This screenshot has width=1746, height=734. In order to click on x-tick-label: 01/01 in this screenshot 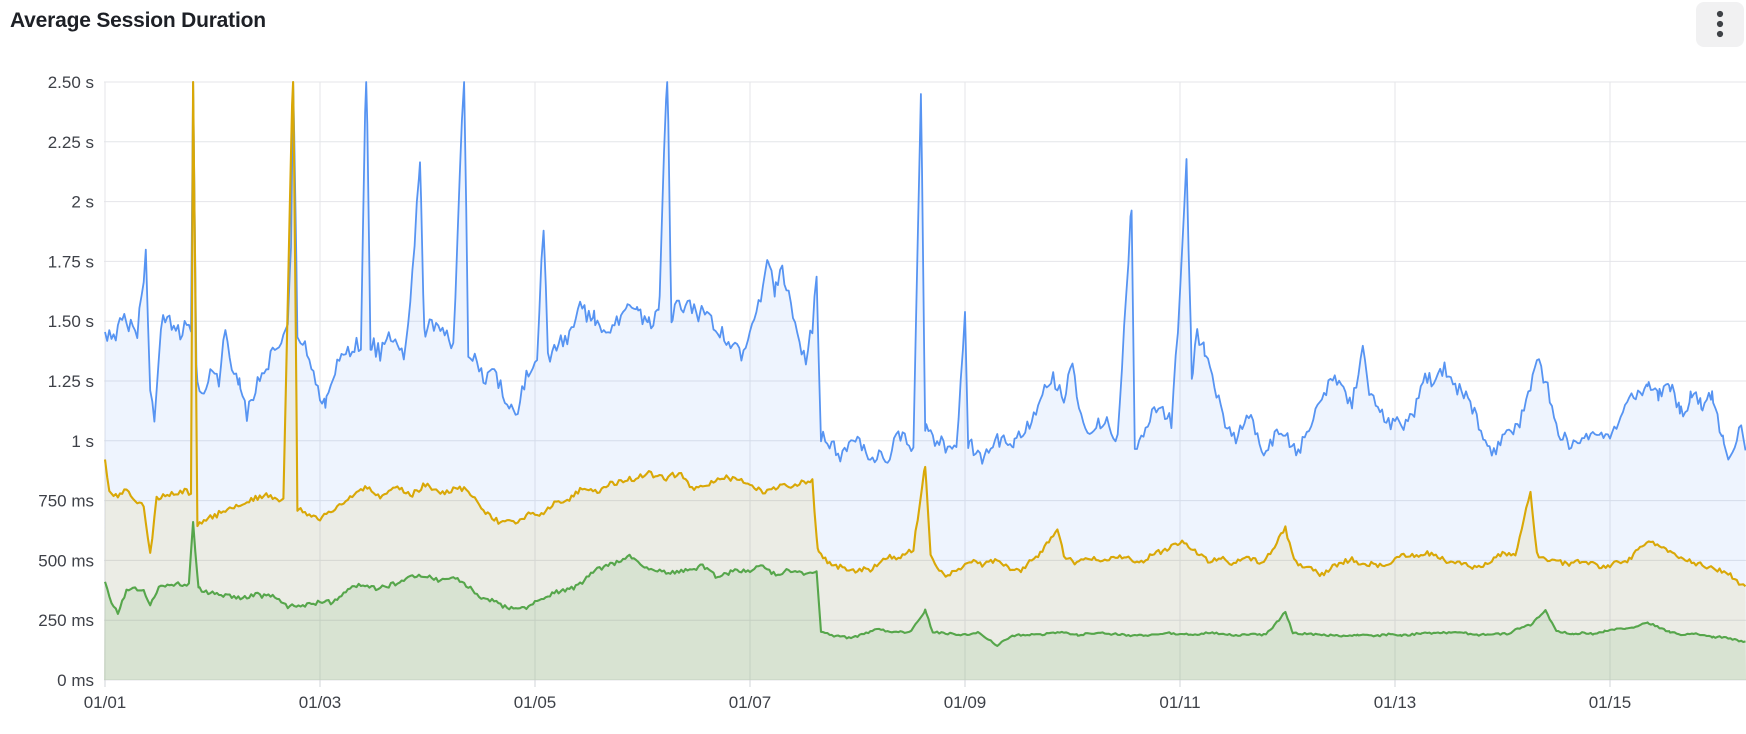, I will do `click(105, 702)`.